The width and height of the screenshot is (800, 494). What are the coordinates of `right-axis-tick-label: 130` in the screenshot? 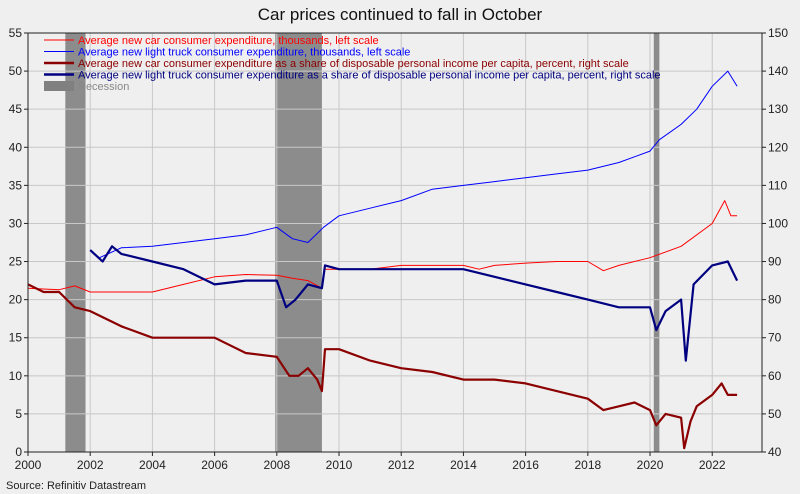 It's located at (778, 109).